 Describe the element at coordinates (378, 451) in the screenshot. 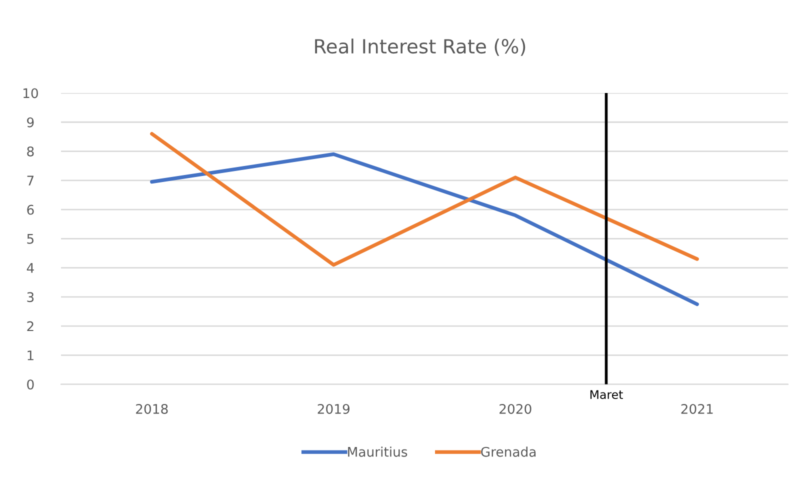

I see `legend-label: Mauritius` at that location.